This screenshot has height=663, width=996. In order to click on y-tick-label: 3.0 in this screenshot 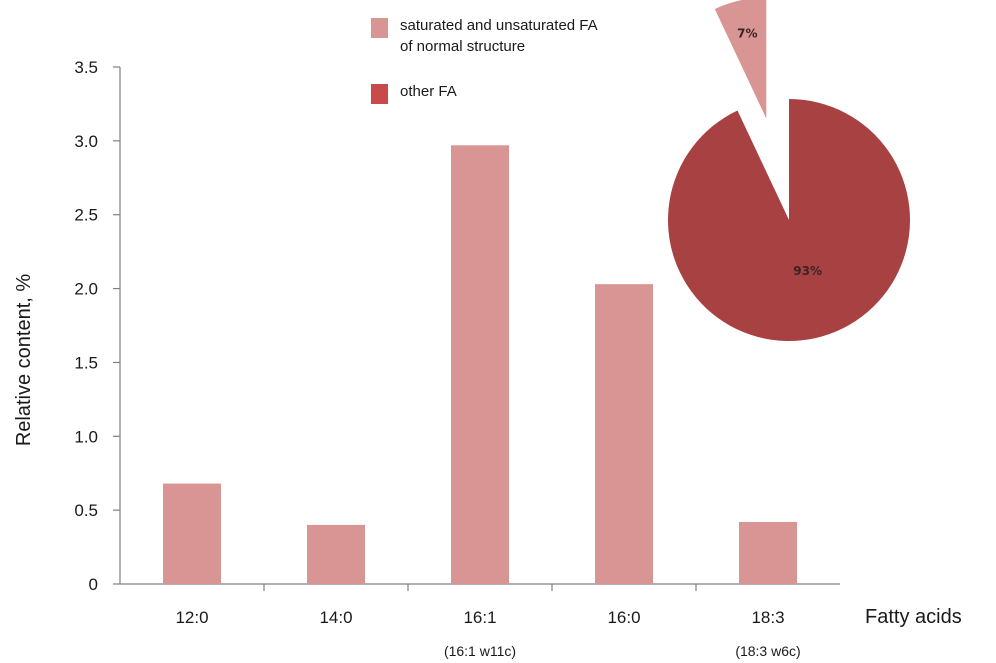, I will do `click(86, 141)`.